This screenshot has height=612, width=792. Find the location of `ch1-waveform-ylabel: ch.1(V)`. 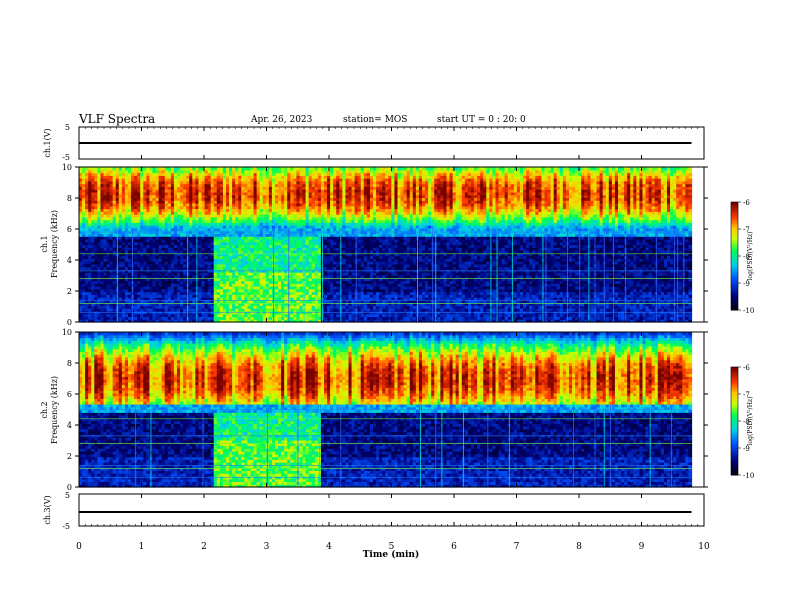

ch1-waveform-ylabel: ch.1(V) is located at coordinates (47, 142).